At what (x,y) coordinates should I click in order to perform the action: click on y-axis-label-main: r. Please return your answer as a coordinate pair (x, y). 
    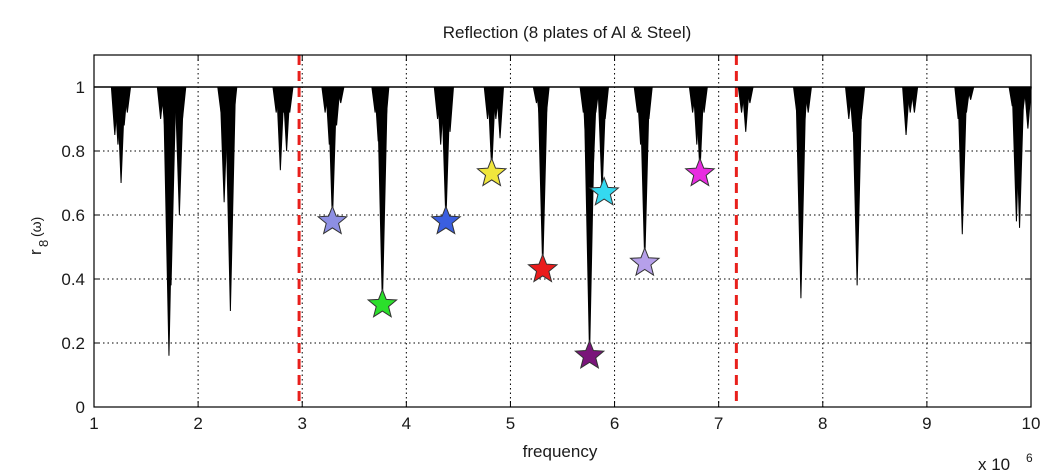
    Looking at the image, I should click on (35, 252).